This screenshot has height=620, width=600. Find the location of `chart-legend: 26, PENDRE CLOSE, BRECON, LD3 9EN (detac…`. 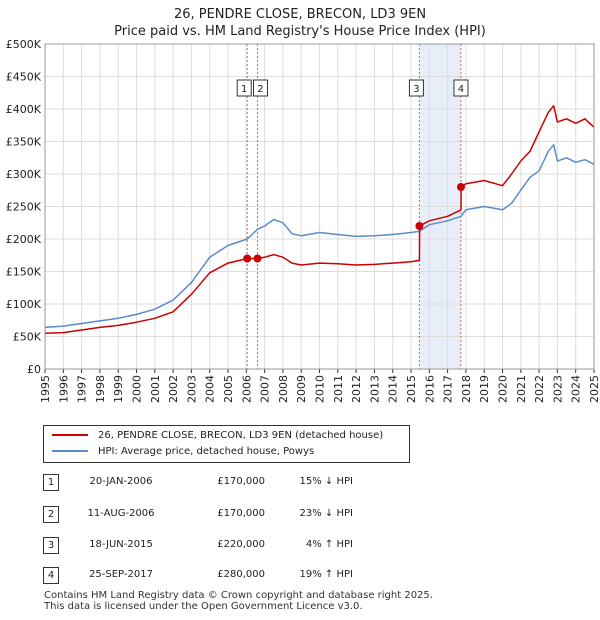

chart-legend: 26, PENDRE CLOSE, BRECON, LD3 9EN (detac… is located at coordinates (226, 444).